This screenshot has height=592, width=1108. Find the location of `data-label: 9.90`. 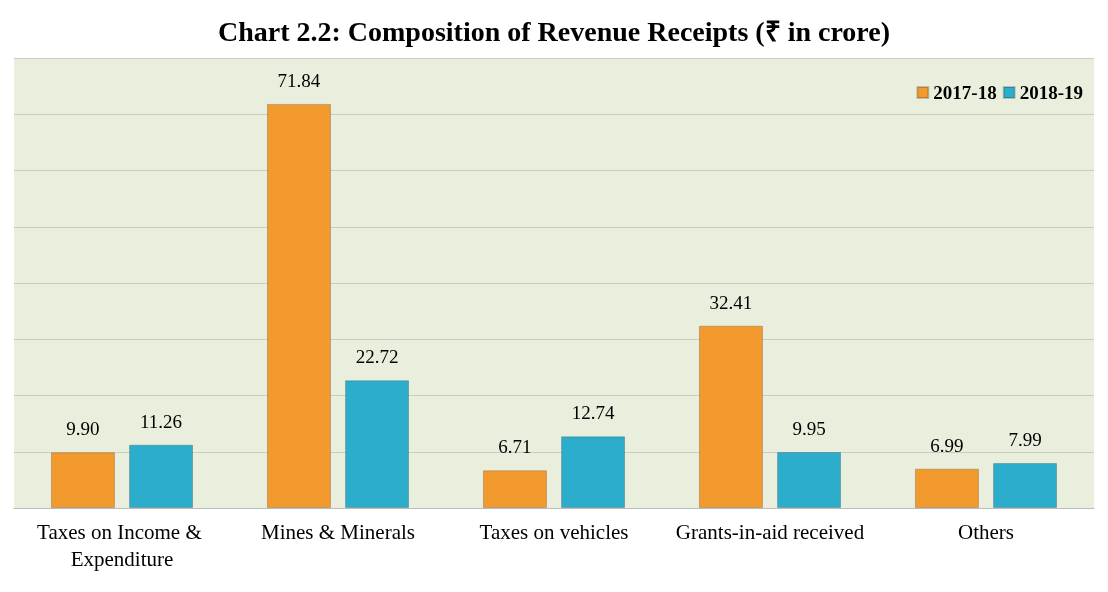

data-label: 9.90 is located at coordinates (83, 429).